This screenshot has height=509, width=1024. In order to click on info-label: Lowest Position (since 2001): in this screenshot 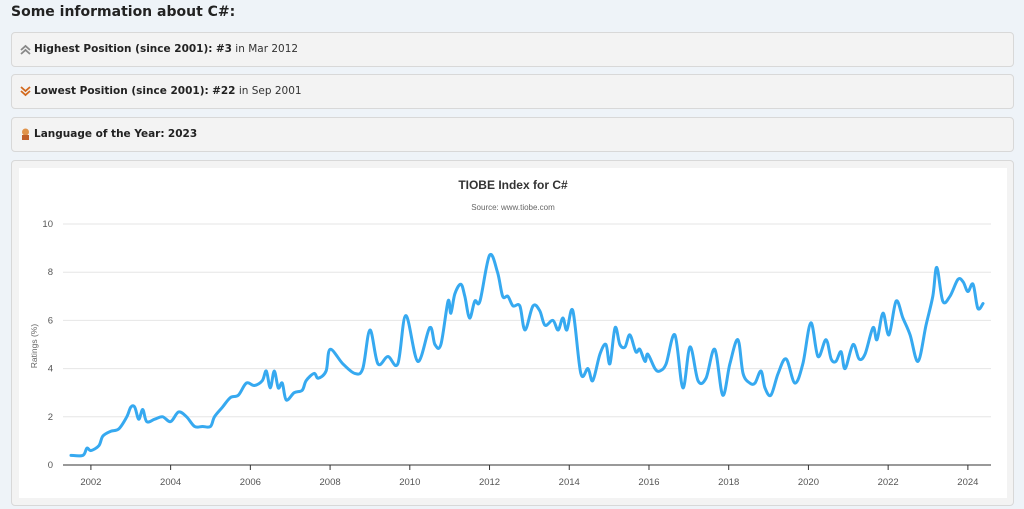, I will do `click(121, 91)`.